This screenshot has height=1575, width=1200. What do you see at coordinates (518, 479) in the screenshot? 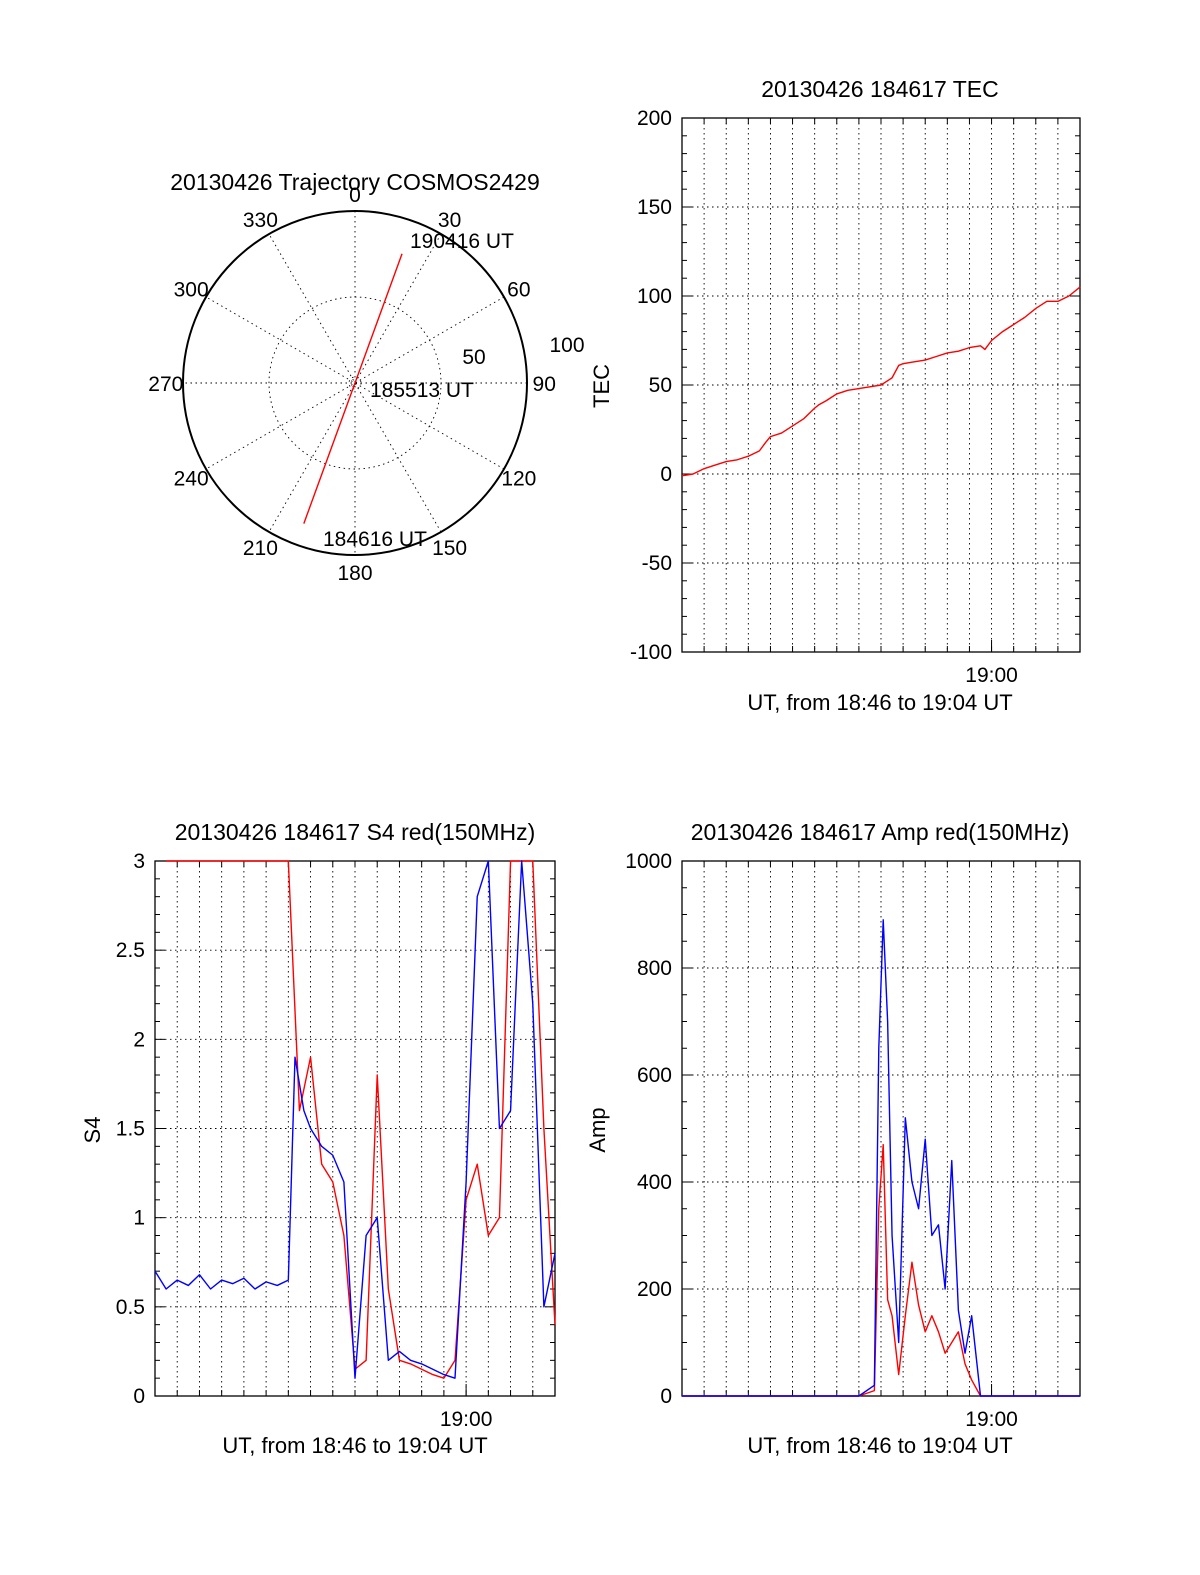
I see `azimuth-label: 120` at bounding box center [518, 479].